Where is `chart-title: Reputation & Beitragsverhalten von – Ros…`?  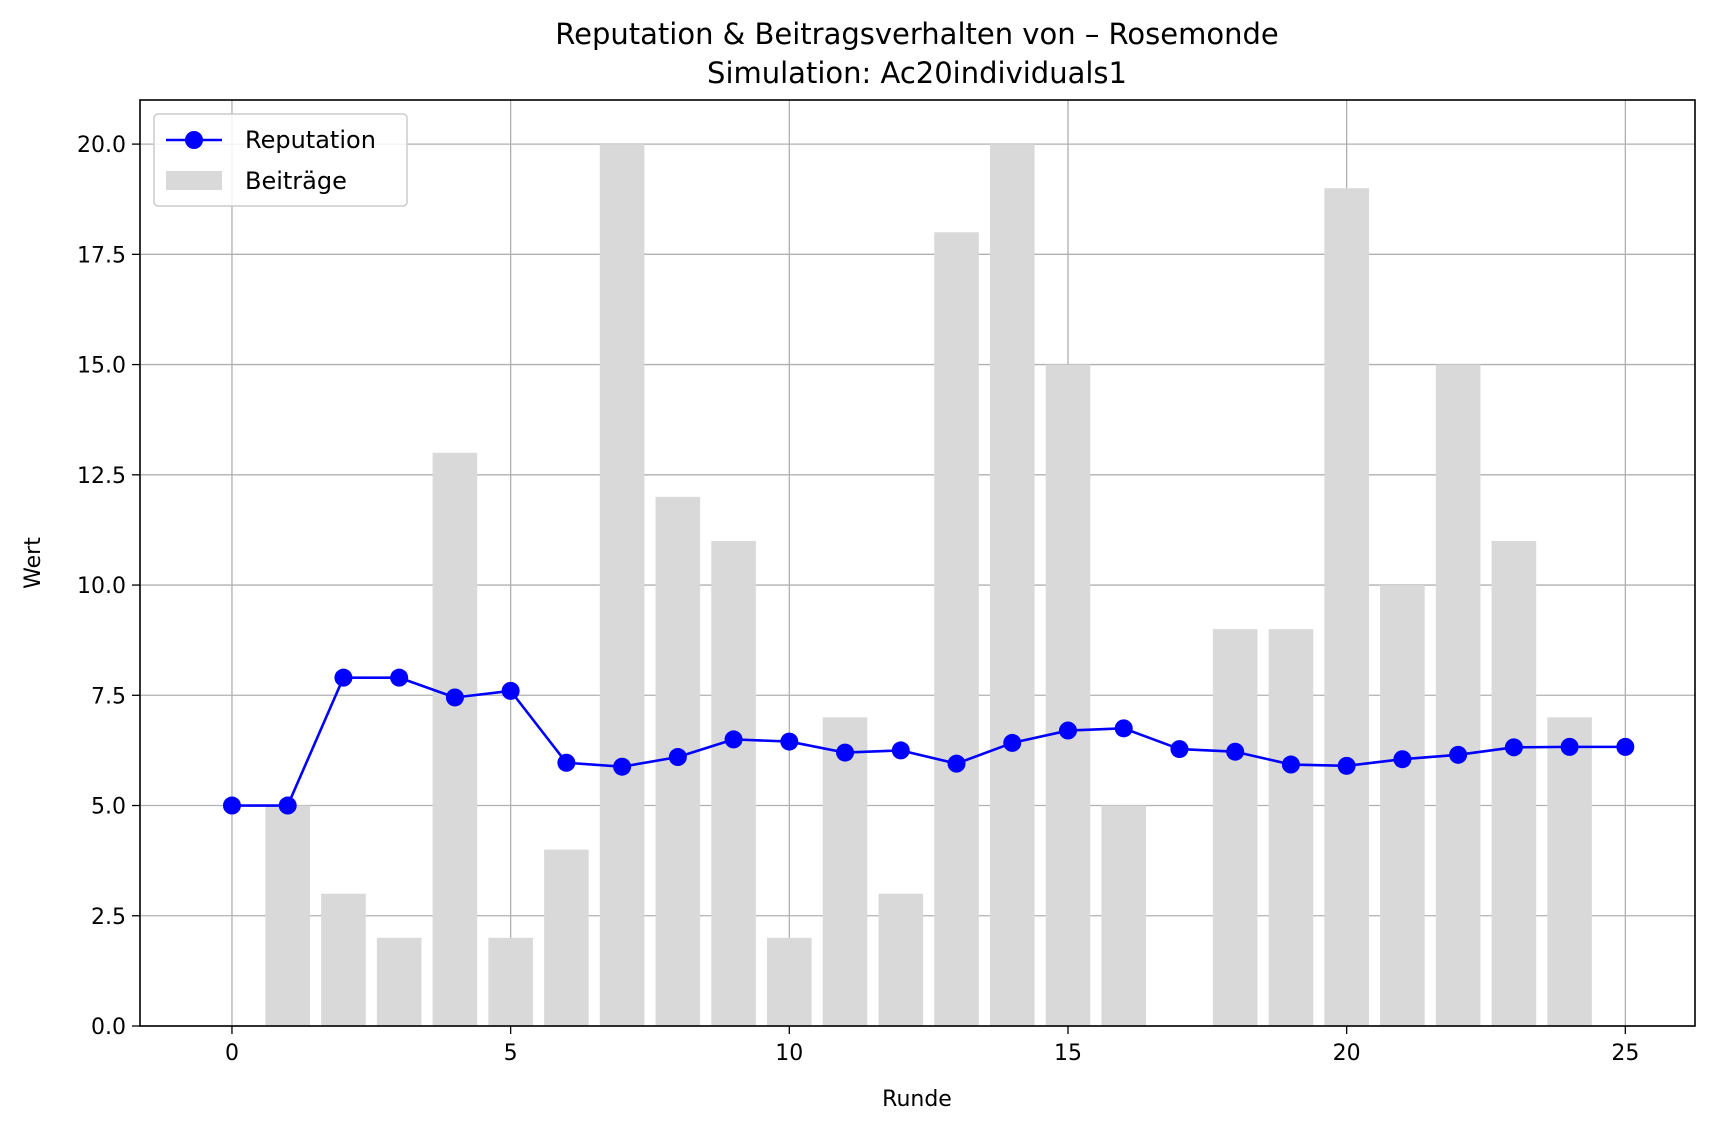
chart-title: Reputation & Beitragsverhalten von – Ros… is located at coordinates (916, 34).